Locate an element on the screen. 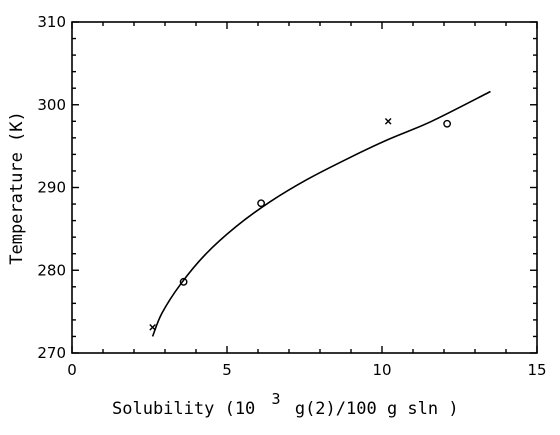  y-tick-label: 270 is located at coordinates (51, 353).